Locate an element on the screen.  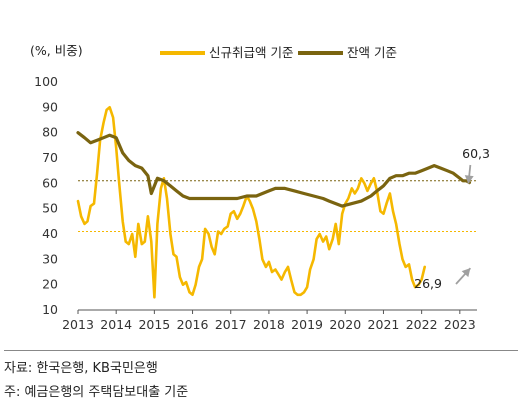
x-tick-label: 2016 is located at coordinates (193, 324).